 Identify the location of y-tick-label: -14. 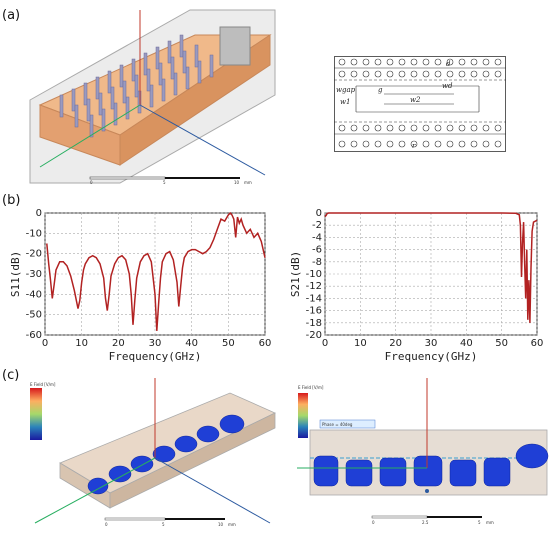
(314, 298).